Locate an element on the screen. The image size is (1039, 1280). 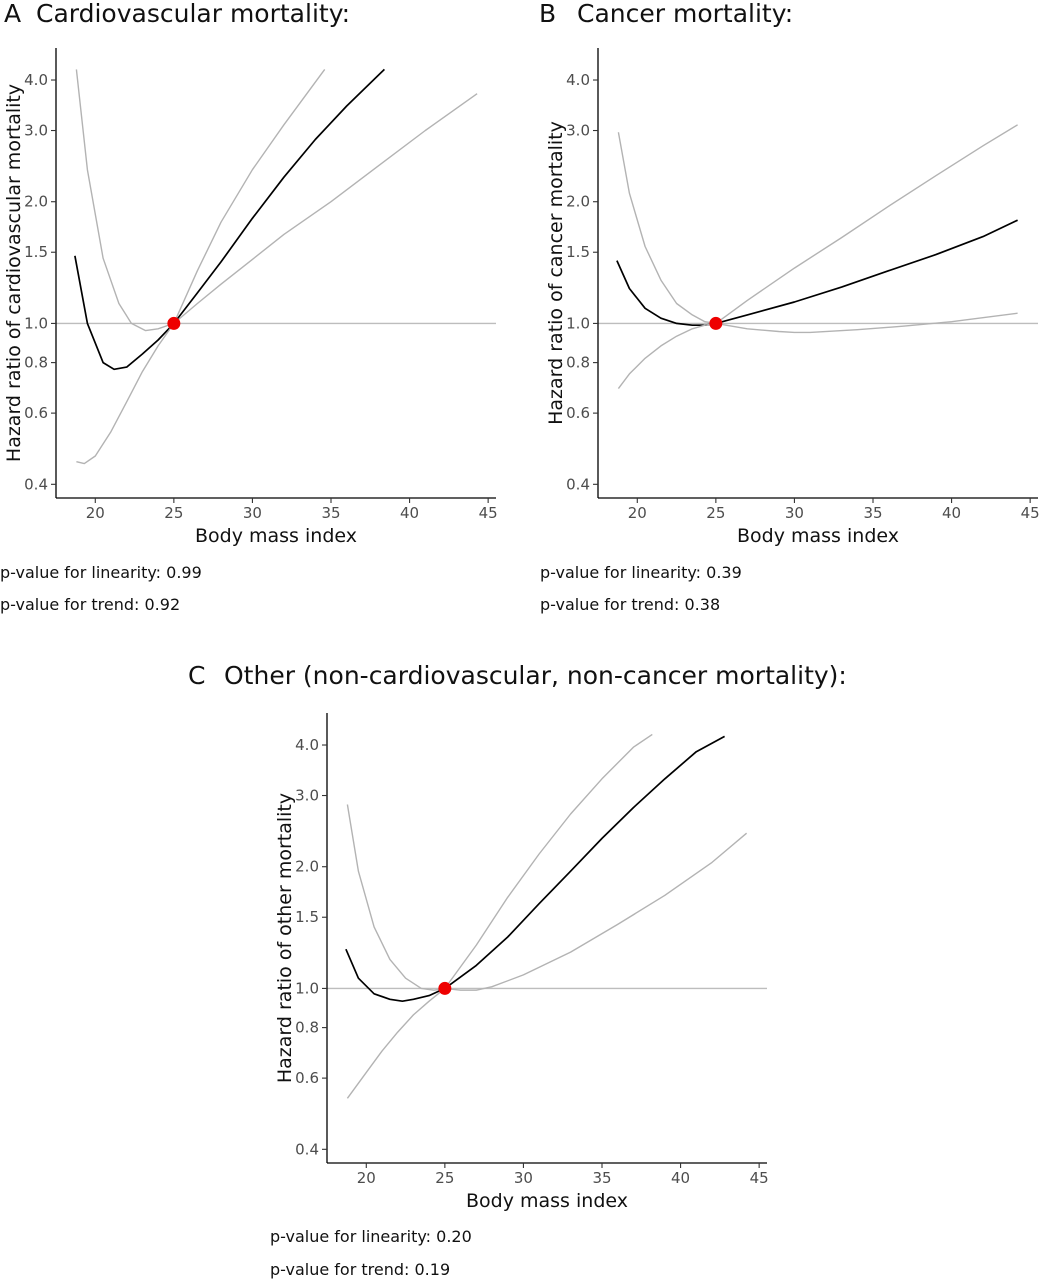
panel-a-x-axis-label: Body mass index is located at coordinates (276, 536).